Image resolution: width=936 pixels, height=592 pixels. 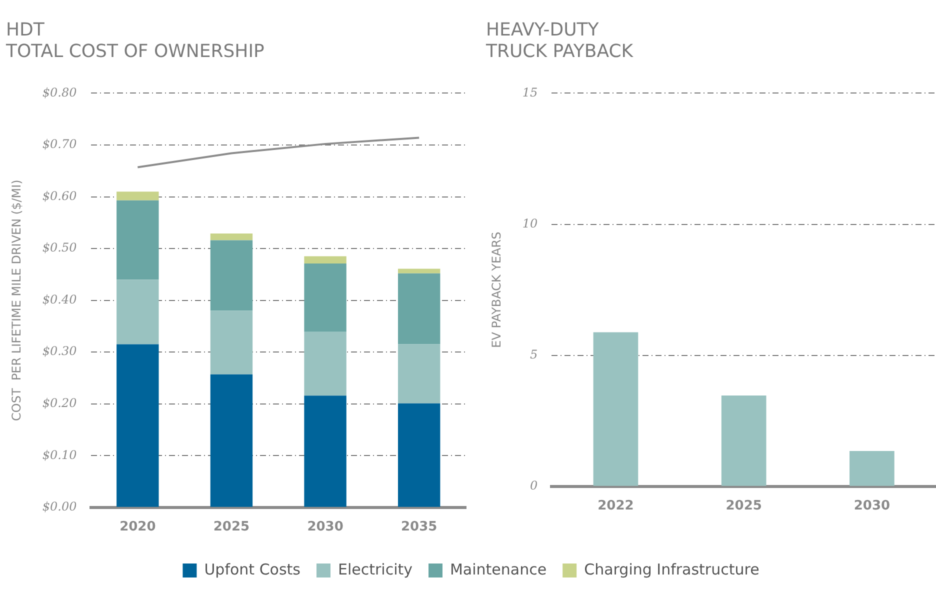 What do you see at coordinates (534, 485) in the screenshot?
I see `y-tick-label: 0` at bounding box center [534, 485].